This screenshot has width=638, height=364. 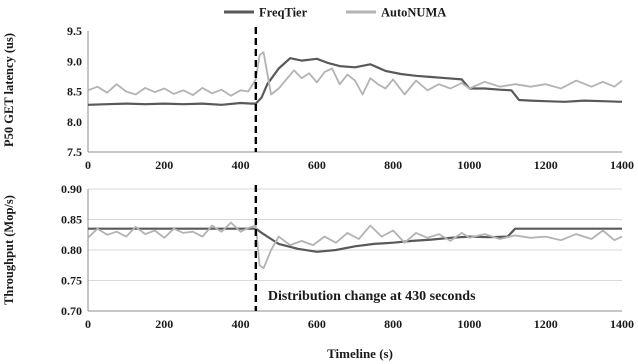 I want to click on y-tick-label: 0.80, so click(x=71, y=250).